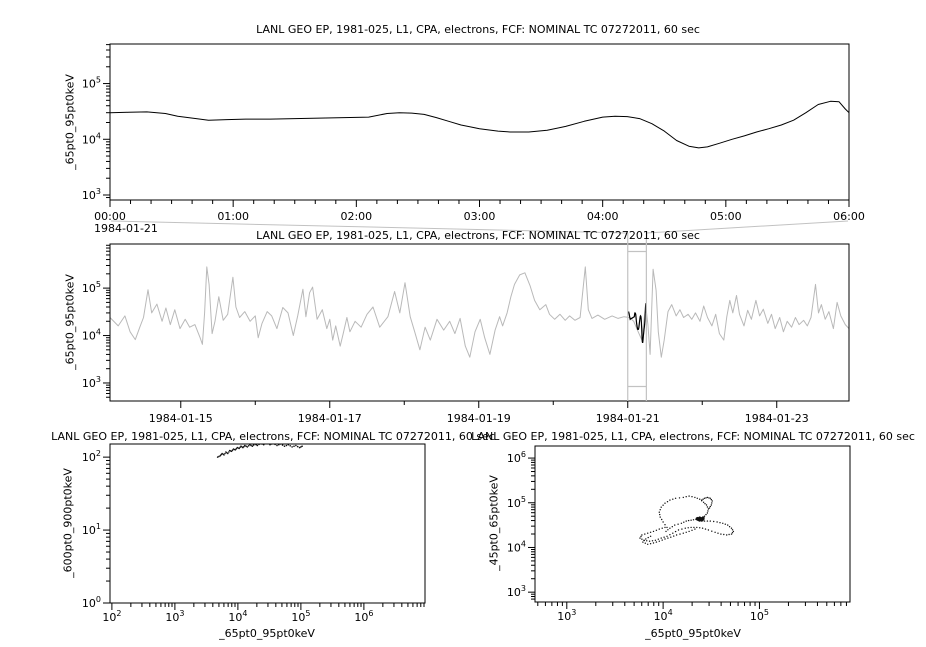 The height and width of the screenshot is (647, 926). I want to click on x-tick-label: 10⁵, so click(759, 615).